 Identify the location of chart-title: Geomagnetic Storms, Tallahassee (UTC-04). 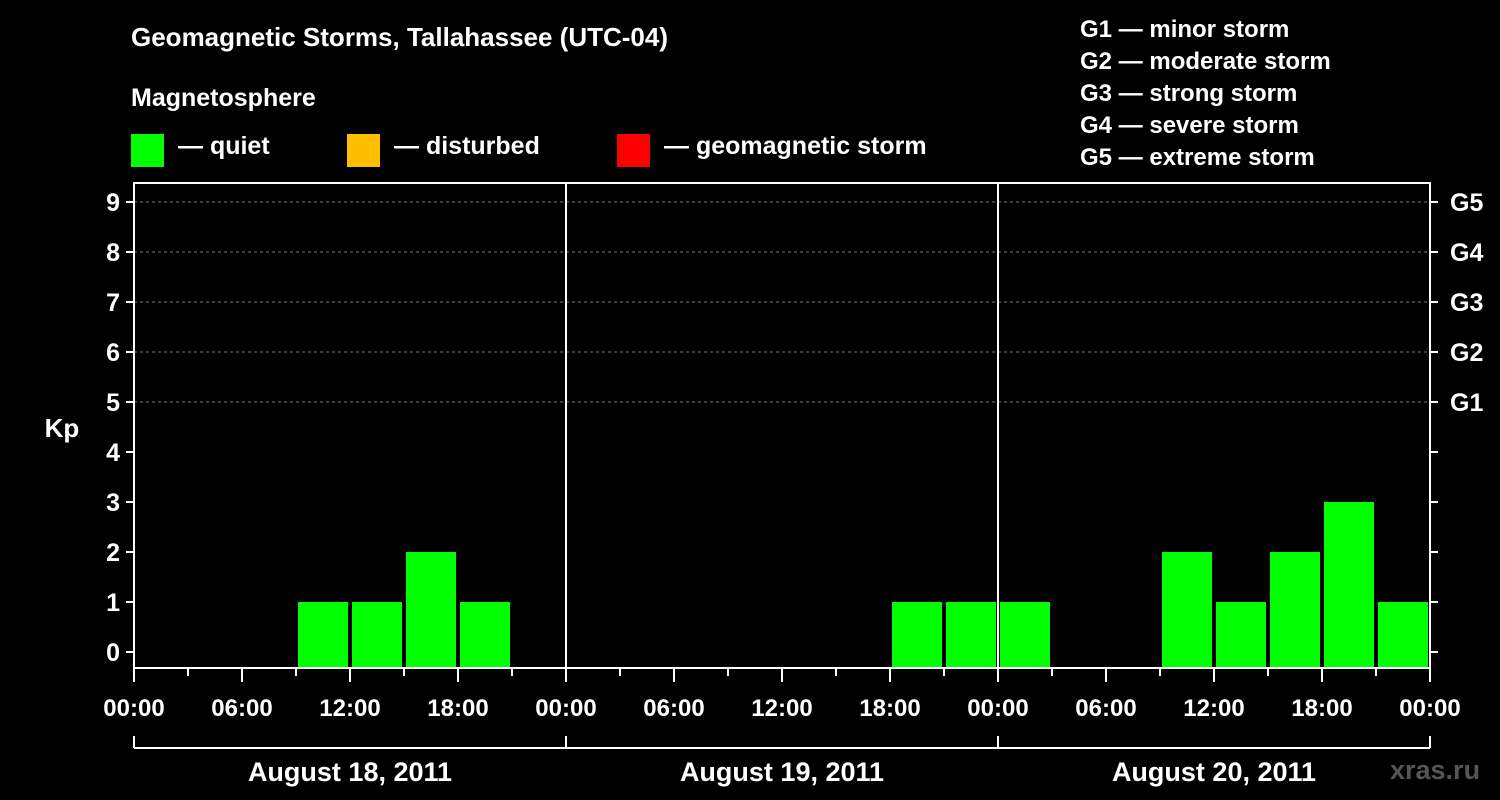
(400, 37).